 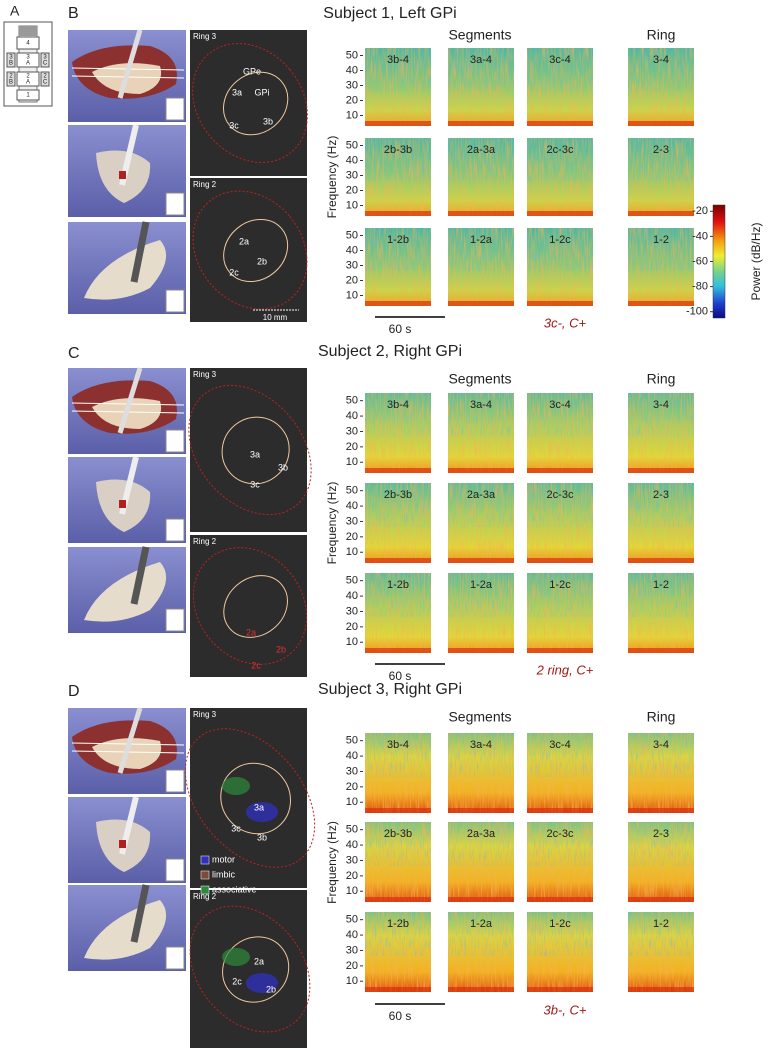 I want to click on contact-label: A, so click(x=28, y=83).